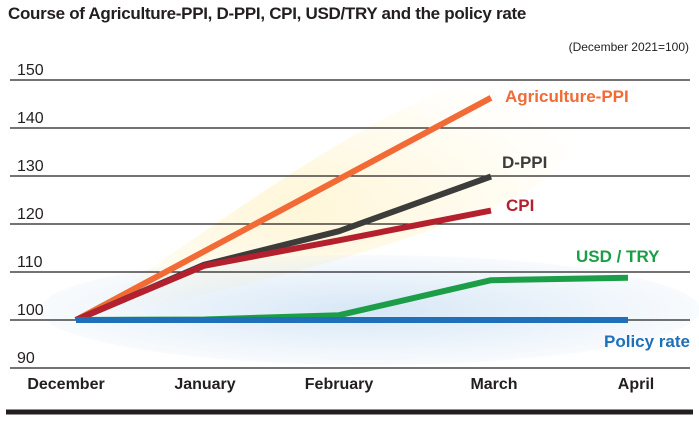 This screenshot has height=422, width=699. Describe the element at coordinates (567, 96) in the screenshot. I see `series-label: Agriculture-PPI` at that location.